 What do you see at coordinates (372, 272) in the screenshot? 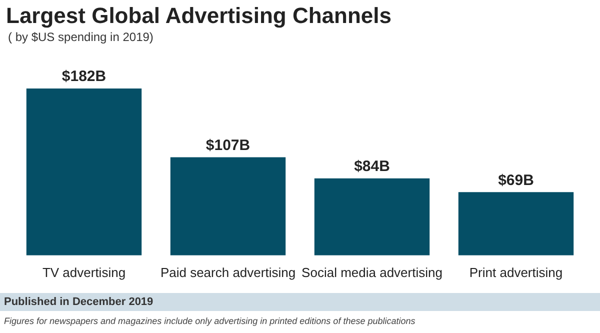
I see `x-tick-label: Social media advertising` at bounding box center [372, 272].